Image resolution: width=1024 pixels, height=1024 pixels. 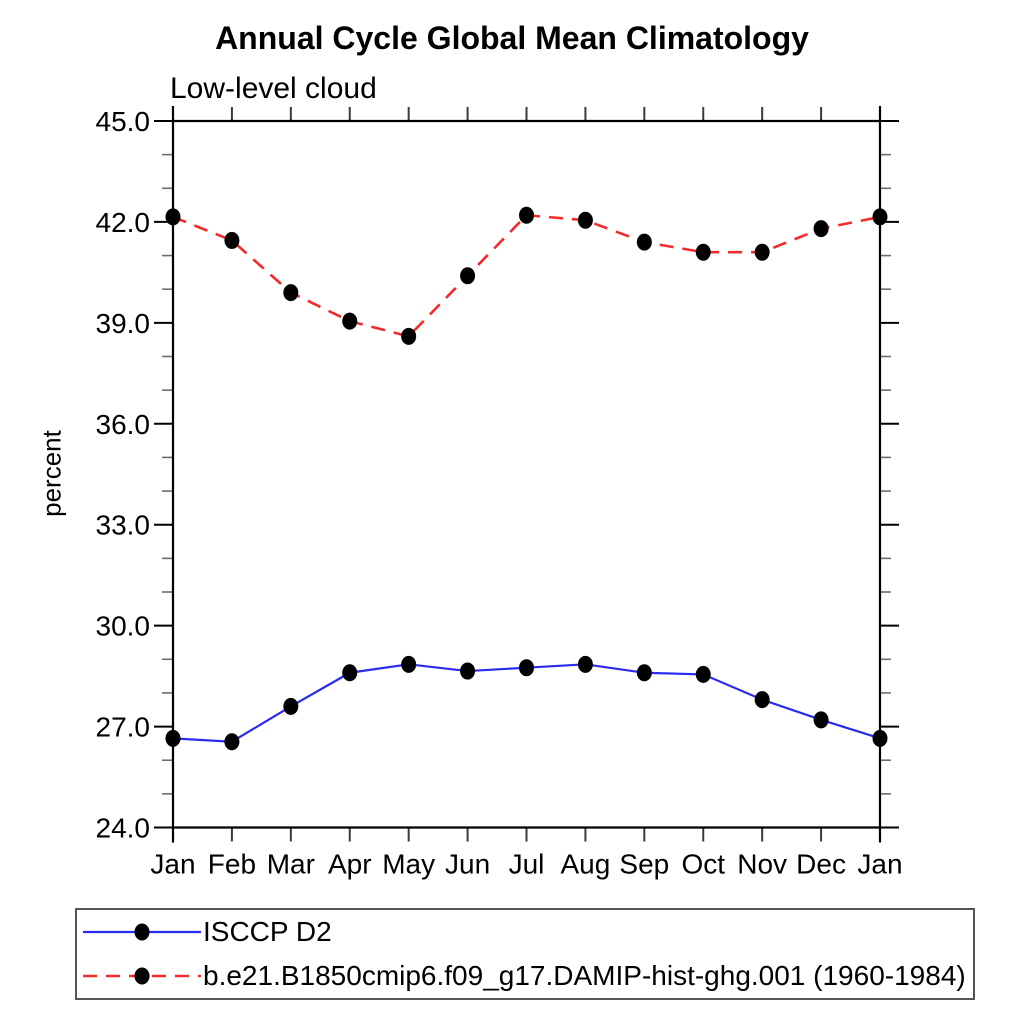 What do you see at coordinates (123, 121) in the screenshot?
I see `y-tick-label: 45.0` at bounding box center [123, 121].